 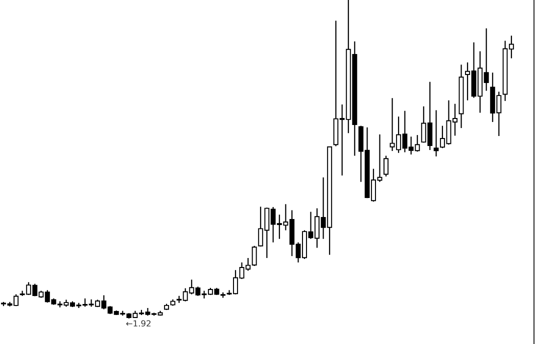 I want to click on text: ←1.92, so click(x=138, y=323).